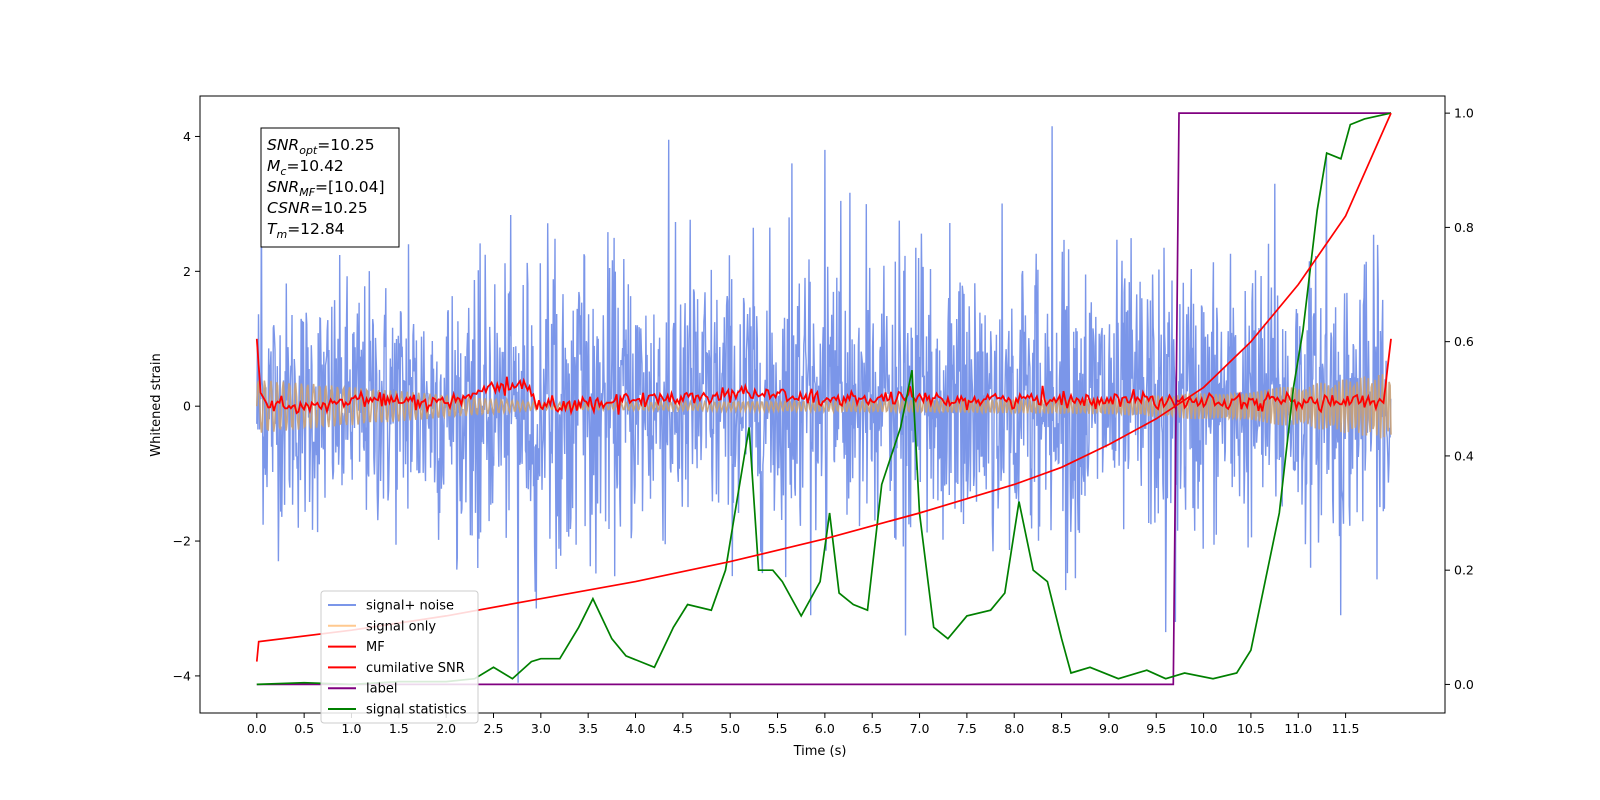  What do you see at coordinates (1062, 728) in the screenshot?
I see `x-tick-label: 8.5` at bounding box center [1062, 728].